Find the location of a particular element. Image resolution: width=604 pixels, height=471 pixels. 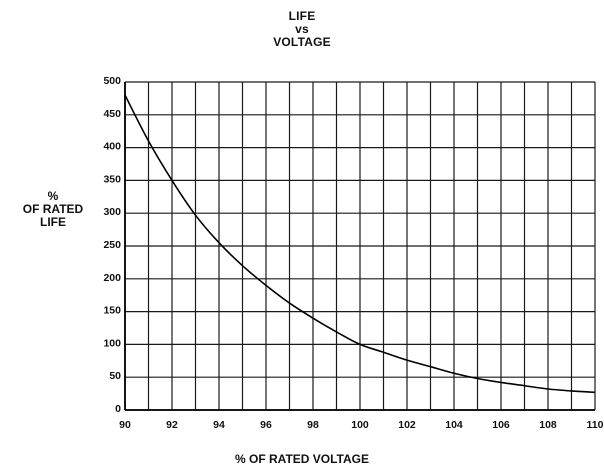

x-tick-label: 108 is located at coordinates (548, 425).